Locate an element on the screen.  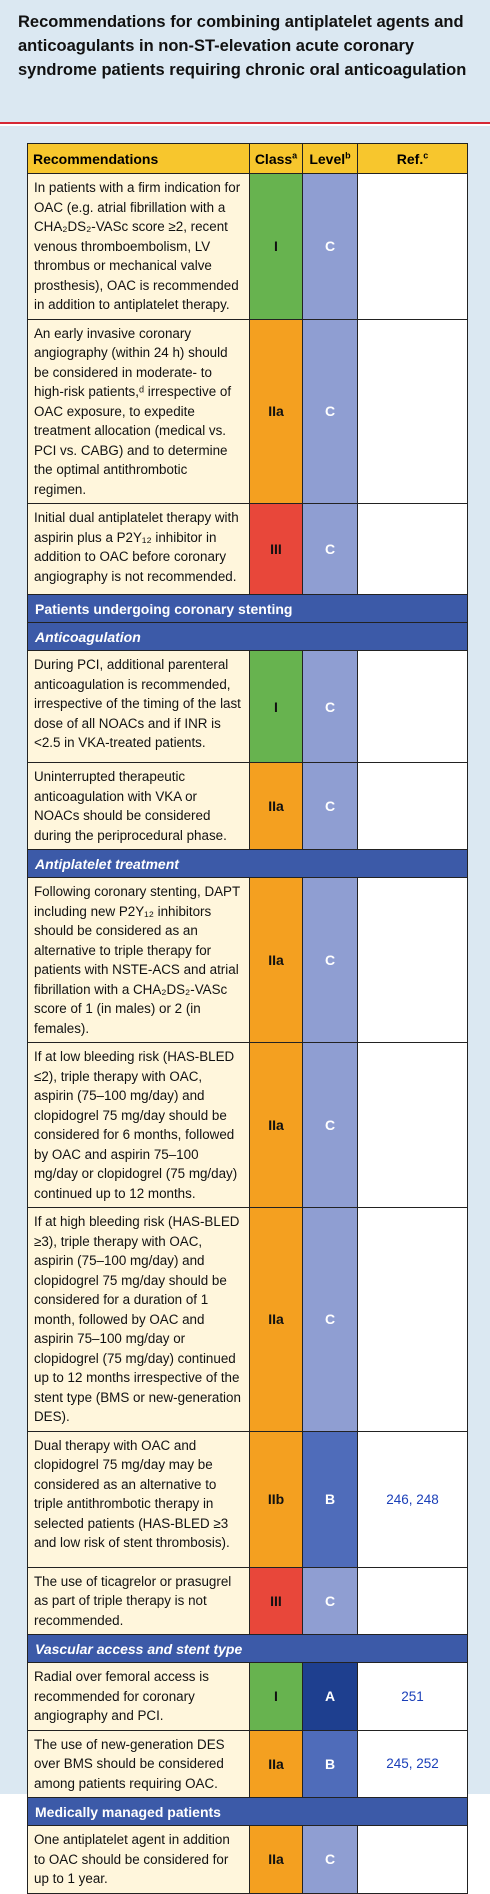
subsection-title: Antiplatelet treatment is located at coordinates (247, 863).